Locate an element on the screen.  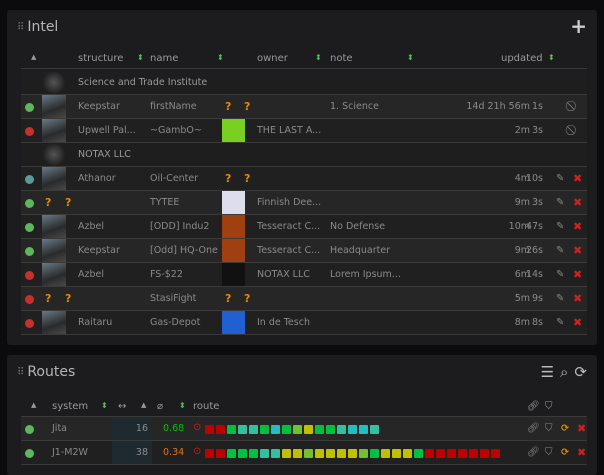
col-note: note is located at coordinates (341, 58).